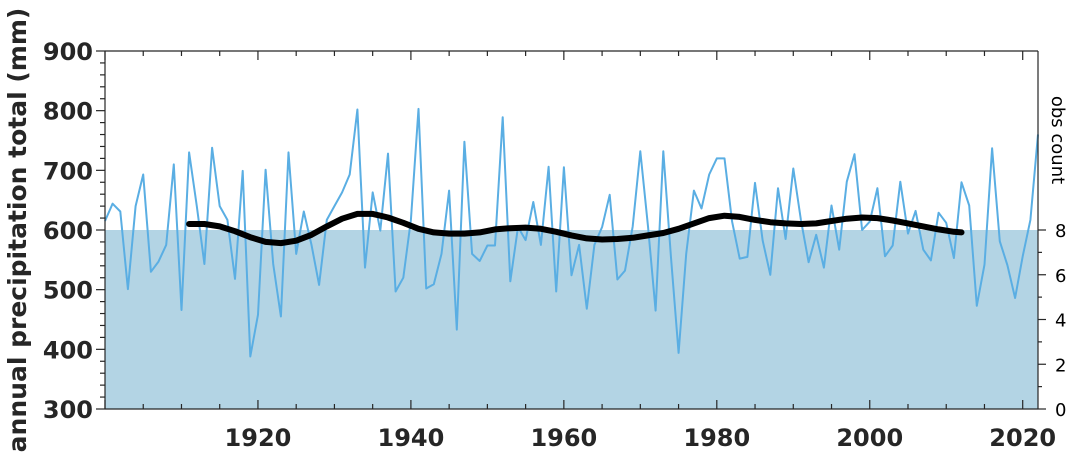 Image resolution: width=1080 pixels, height=466 pixels. Describe the element at coordinates (1060, 321) in the screenshot. I see `y2-tick-label: 4` at that location.